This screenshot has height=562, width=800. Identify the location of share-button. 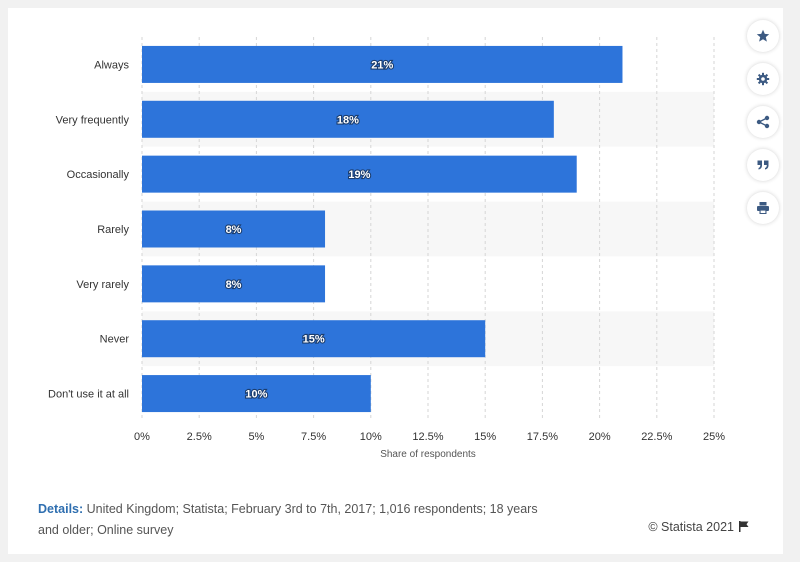
(763, 122).